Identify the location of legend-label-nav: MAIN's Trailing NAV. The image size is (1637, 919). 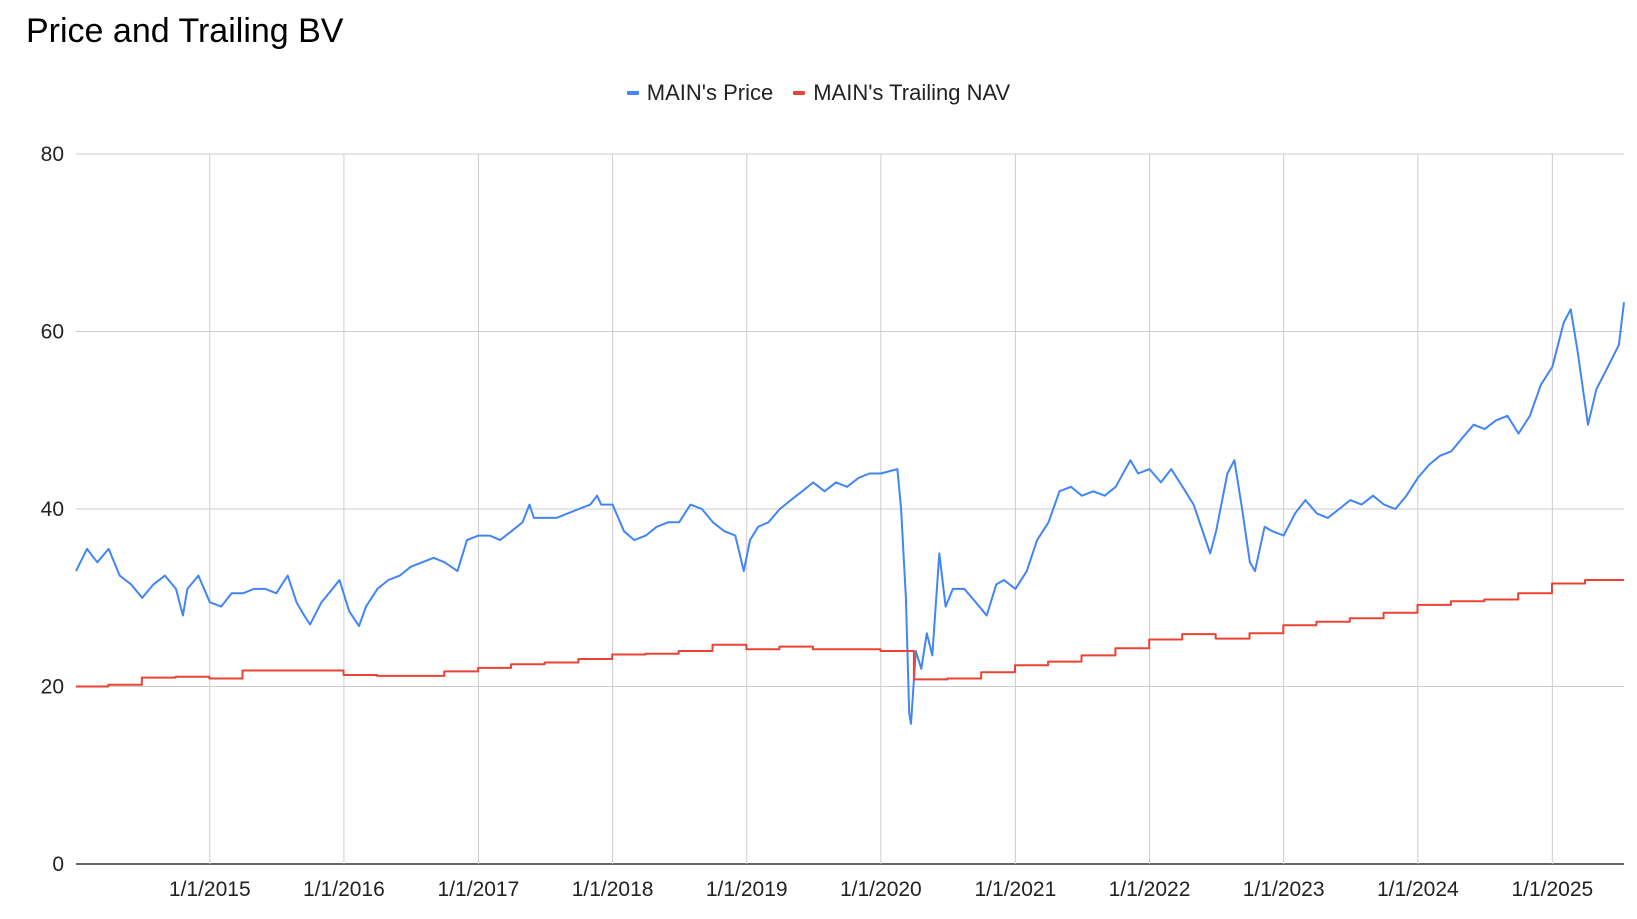
(912, 92).